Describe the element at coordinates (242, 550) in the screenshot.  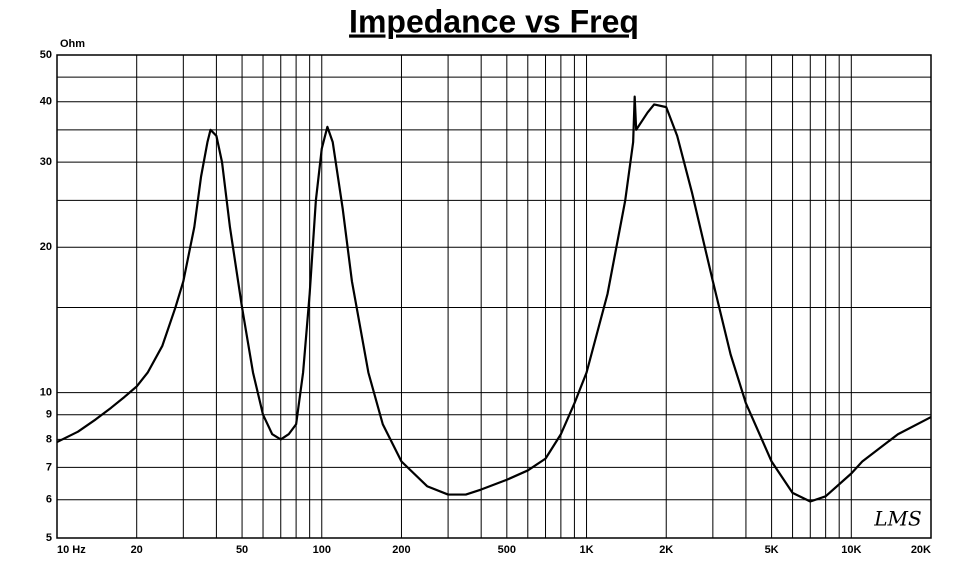
I see `x-tick-label: 50` at that location.